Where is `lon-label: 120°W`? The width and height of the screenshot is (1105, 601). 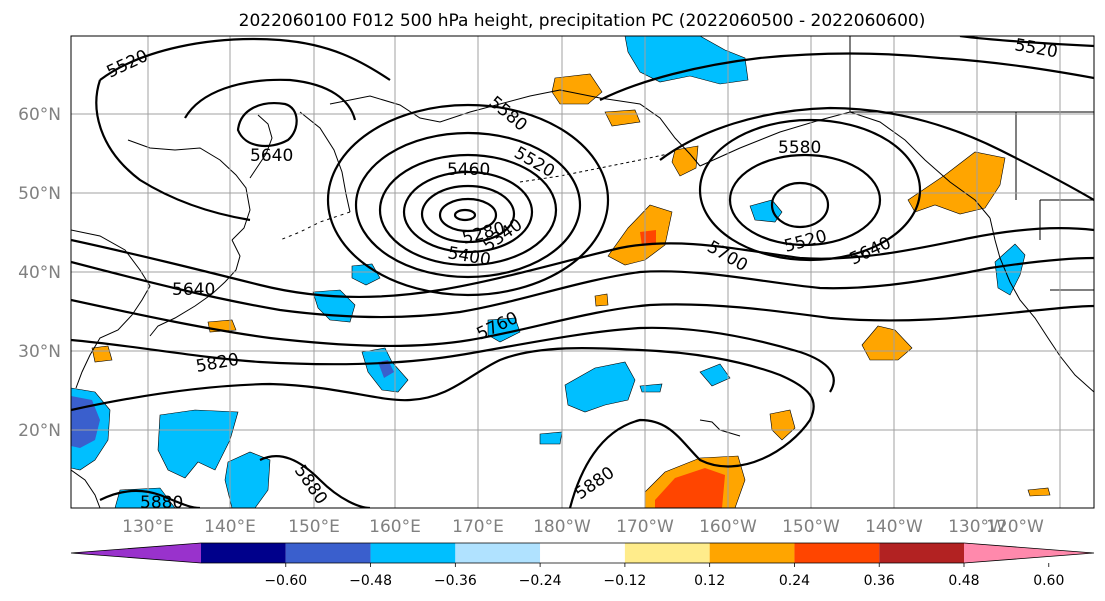
lon-label: 120°W is located at coordinates (1015, 527).